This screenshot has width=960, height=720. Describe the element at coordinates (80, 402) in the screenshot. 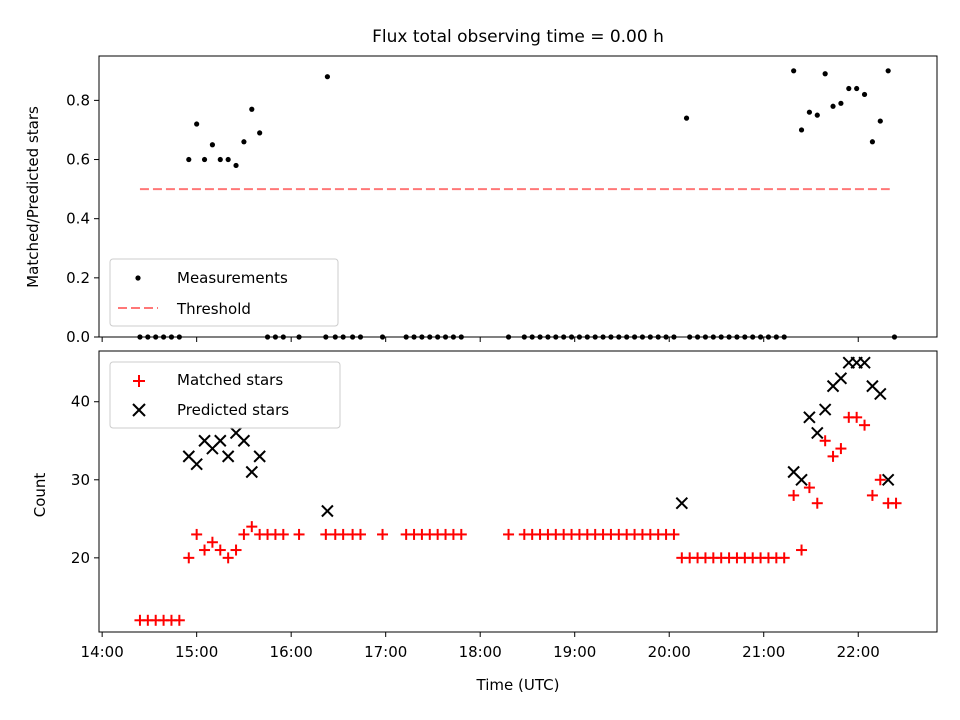

I see `bottom-ytick-label: 40` at that location.